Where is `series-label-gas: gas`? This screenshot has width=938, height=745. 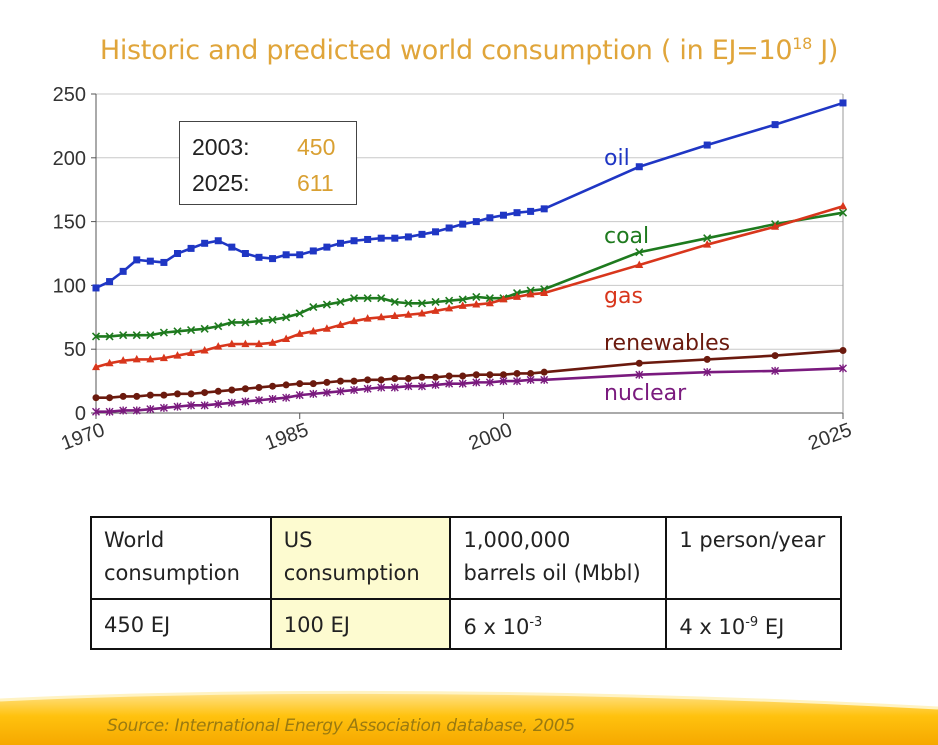
series-label-gas: gas is located at coordinates (623, 296).